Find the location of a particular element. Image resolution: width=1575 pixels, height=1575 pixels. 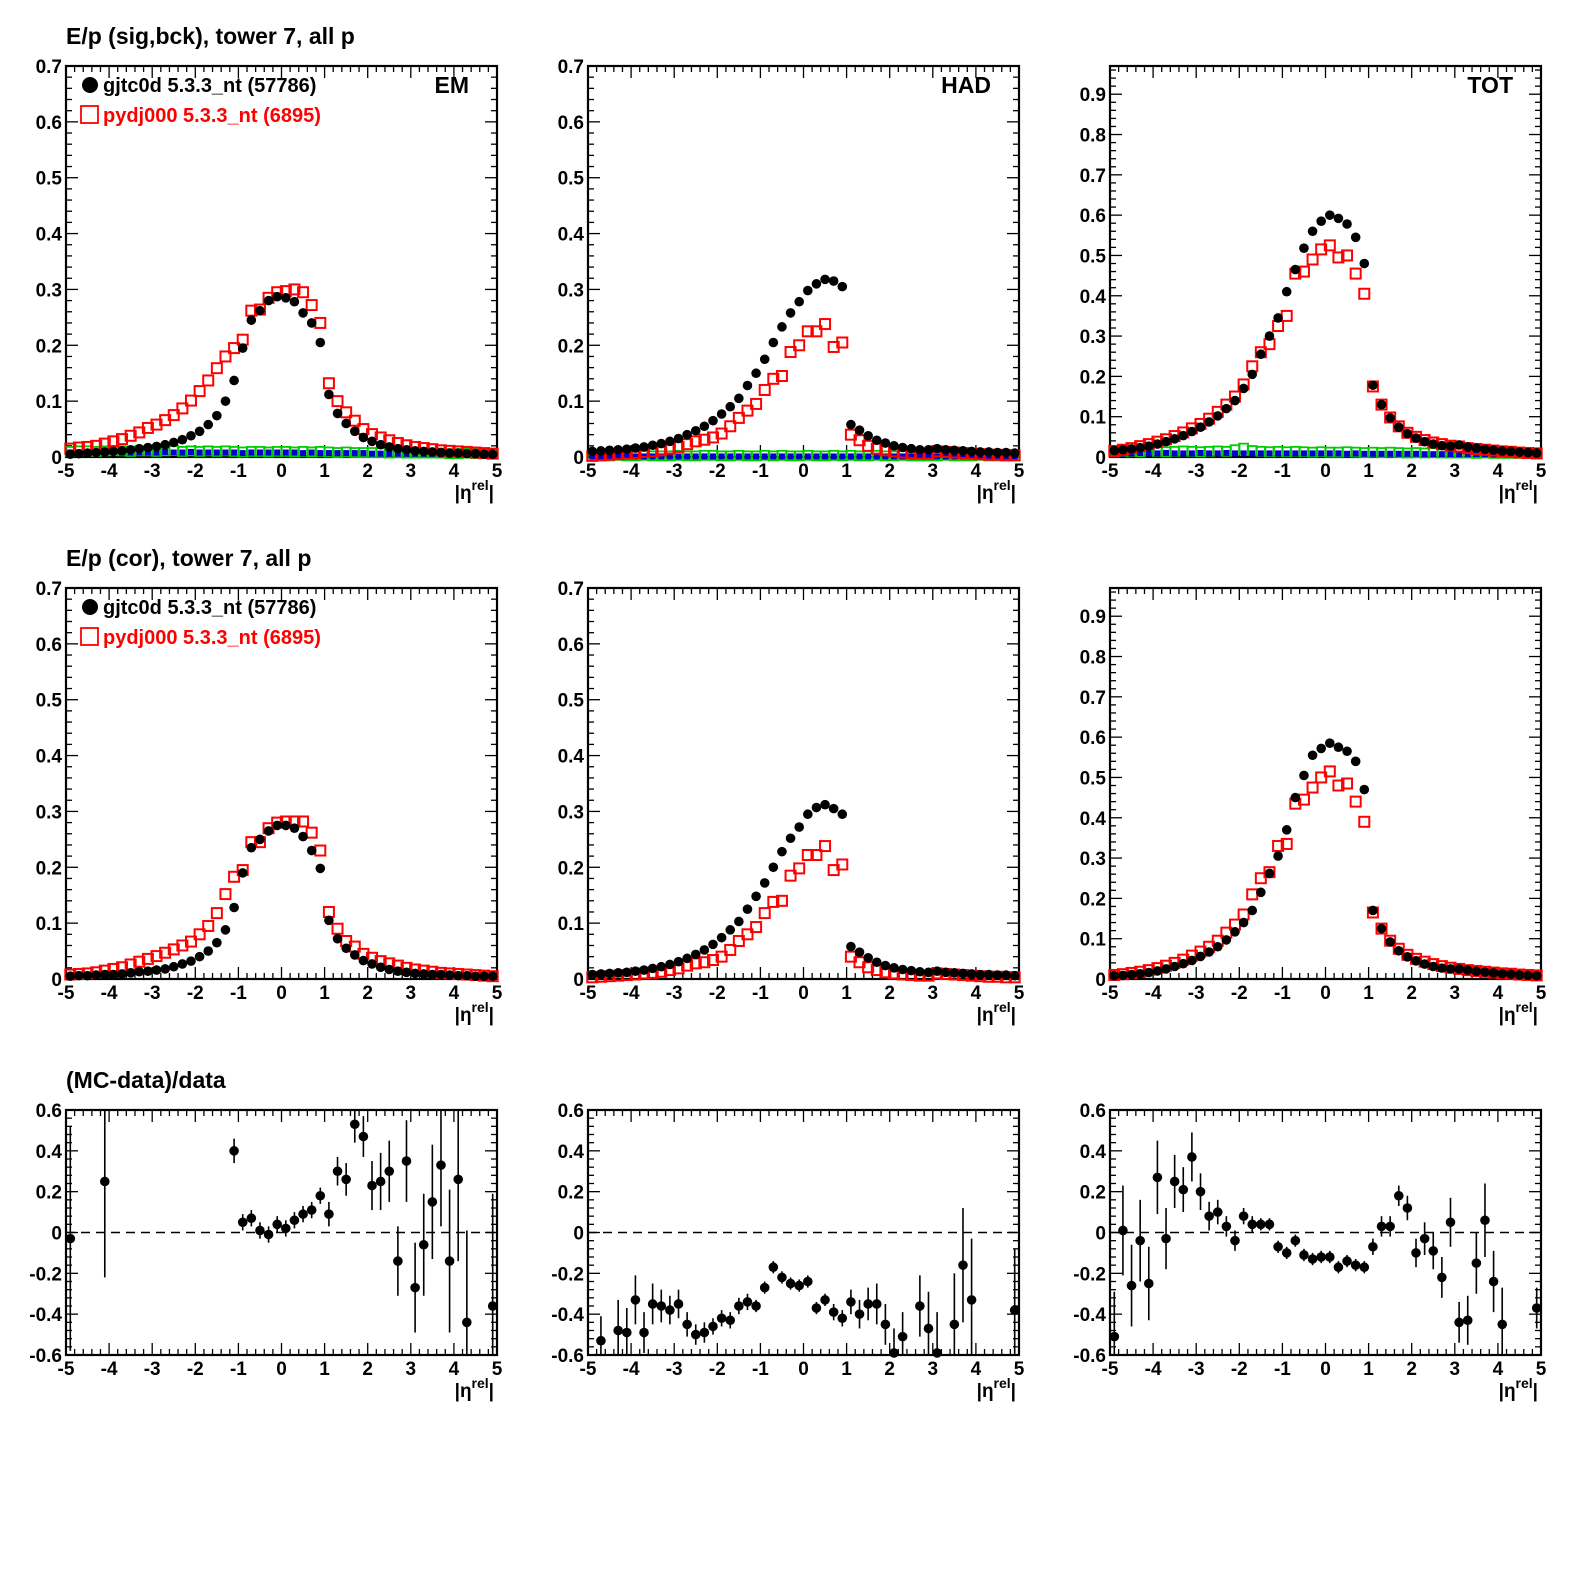

y-tick-label: 0.3 is located at coordinates (1093, 337).